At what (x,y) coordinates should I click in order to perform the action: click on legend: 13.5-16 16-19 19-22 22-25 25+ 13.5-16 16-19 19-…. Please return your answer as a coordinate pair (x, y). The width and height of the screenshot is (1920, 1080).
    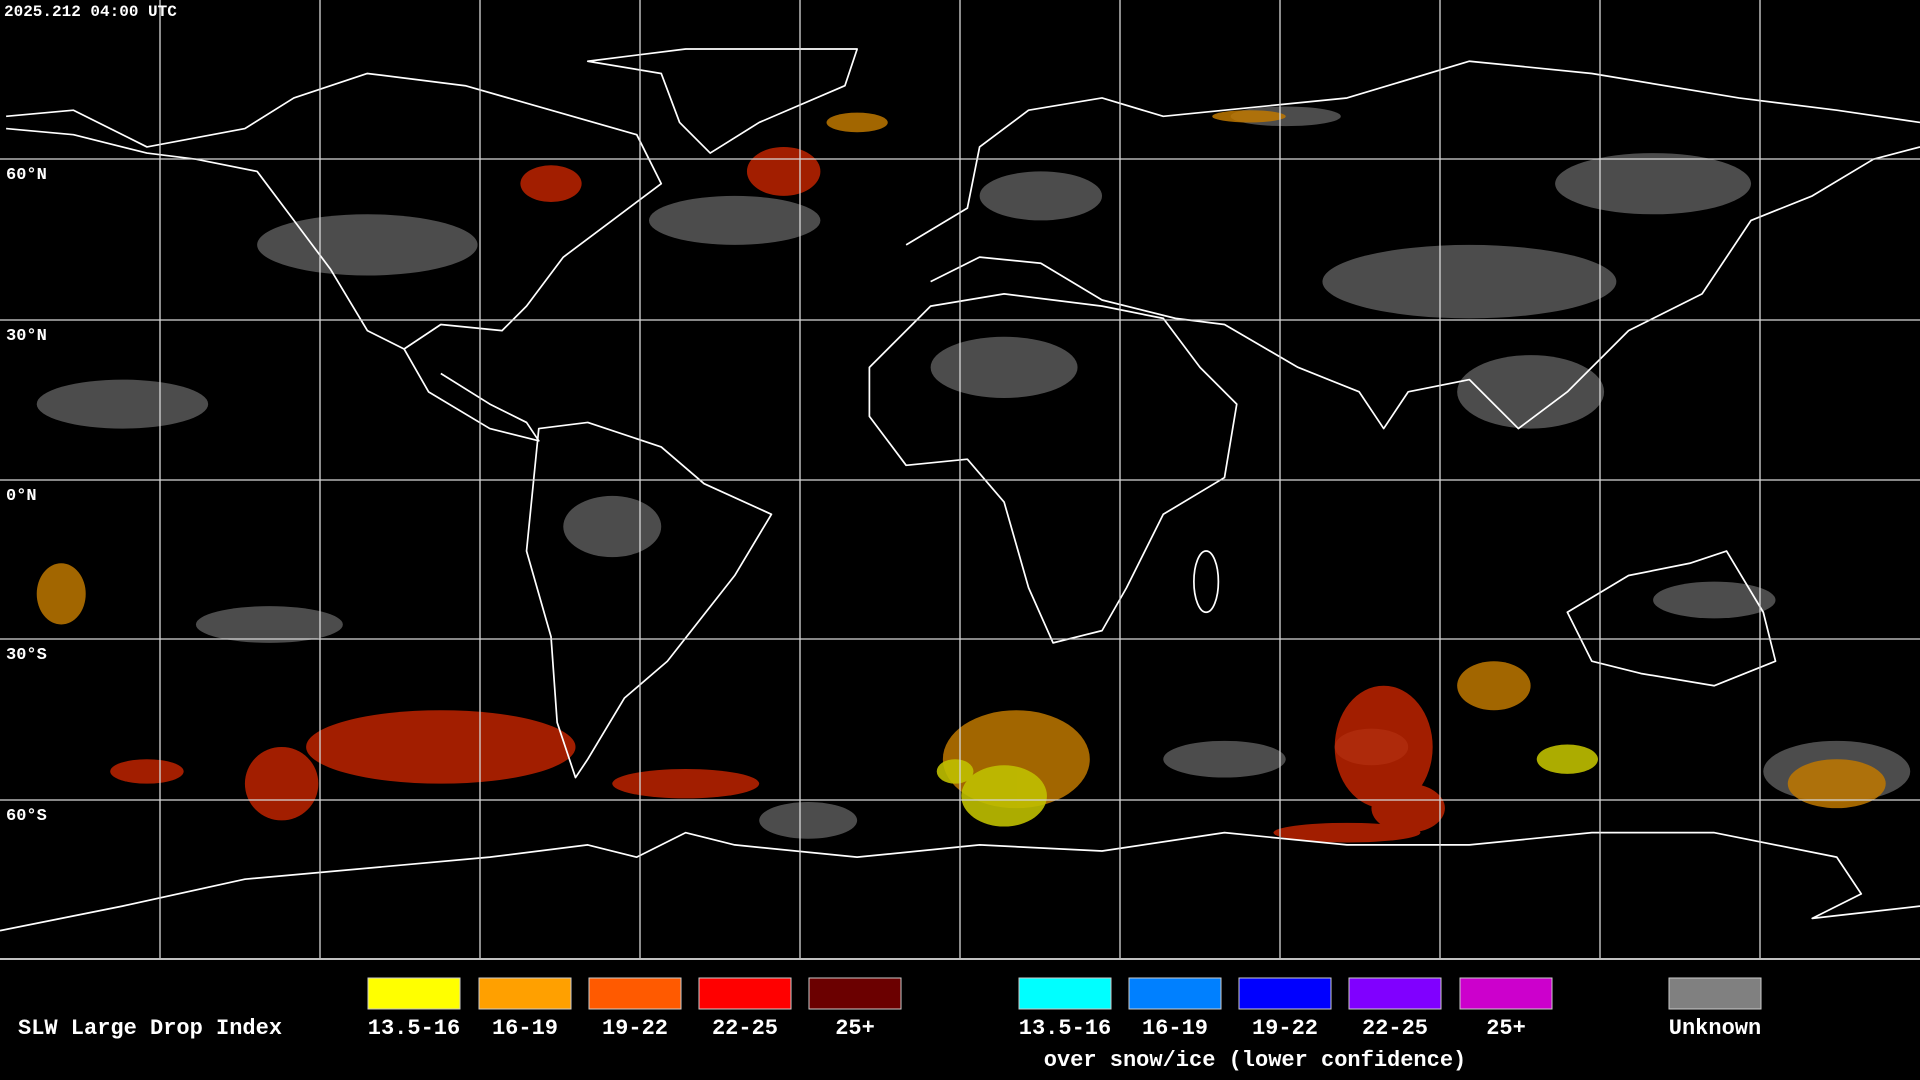
    Looking at the image, I should click on (1064, 1009).